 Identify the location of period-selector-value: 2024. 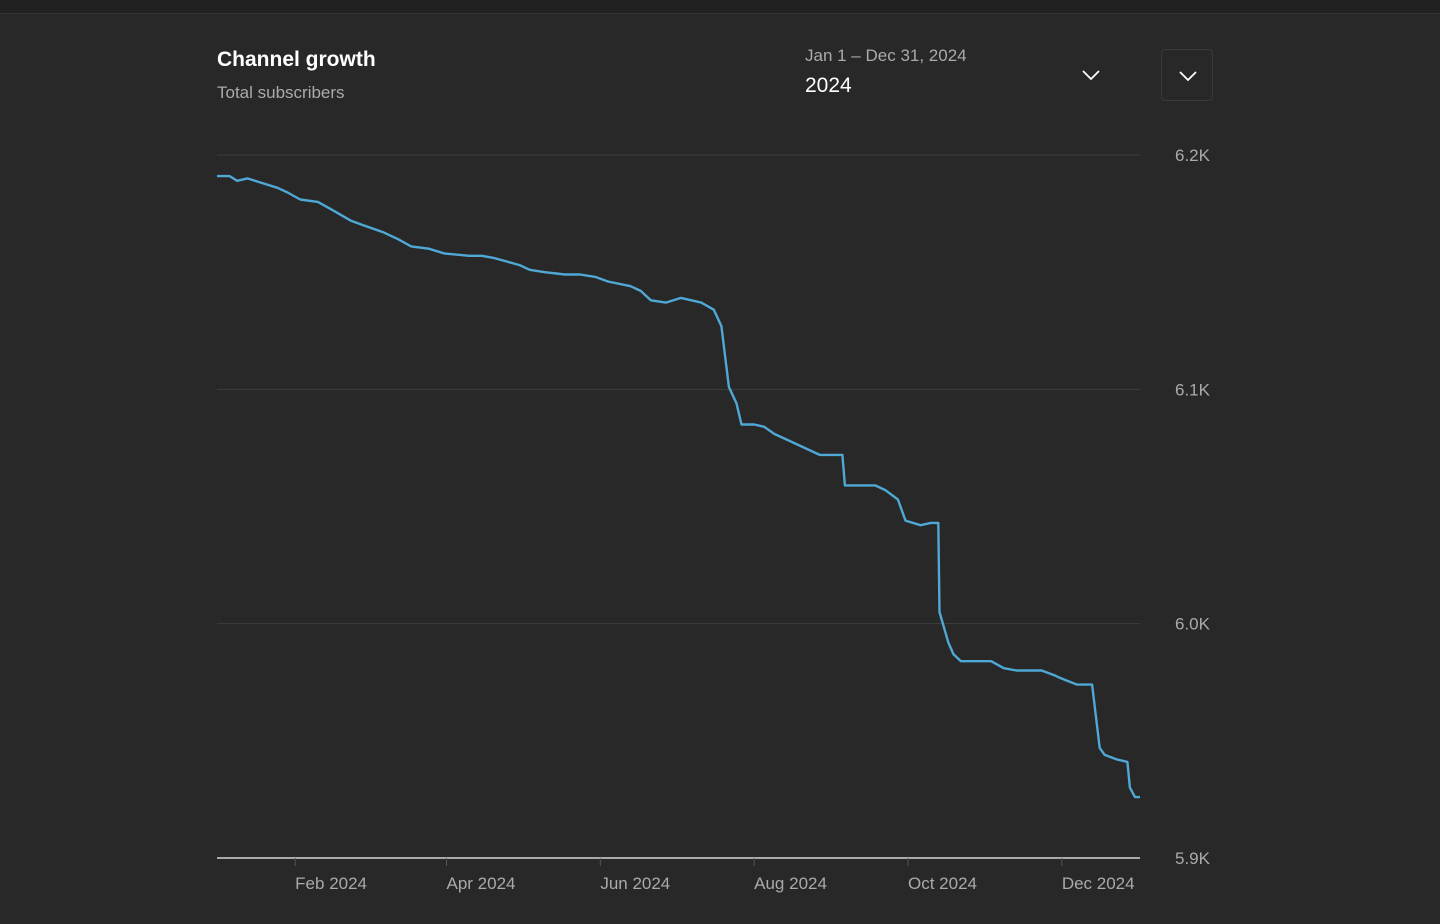
(828, 85).